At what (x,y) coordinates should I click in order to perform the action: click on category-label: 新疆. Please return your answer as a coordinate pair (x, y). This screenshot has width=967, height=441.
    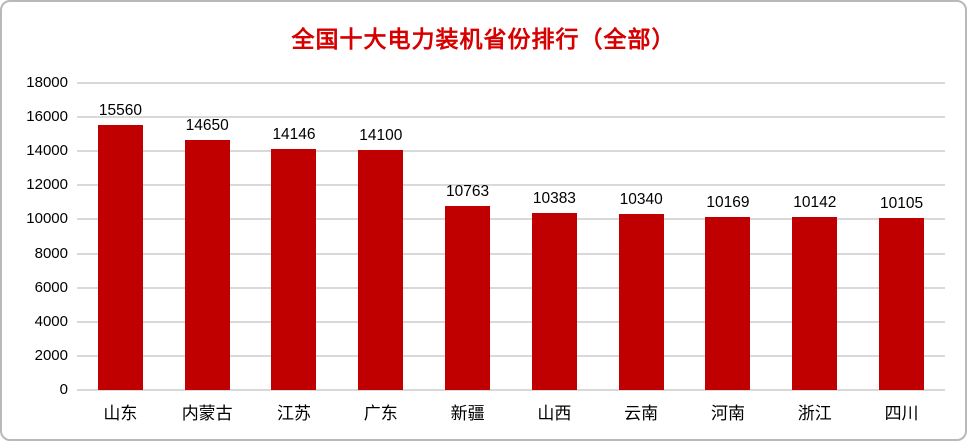
    Looking at the image, I should click on (467, 413).